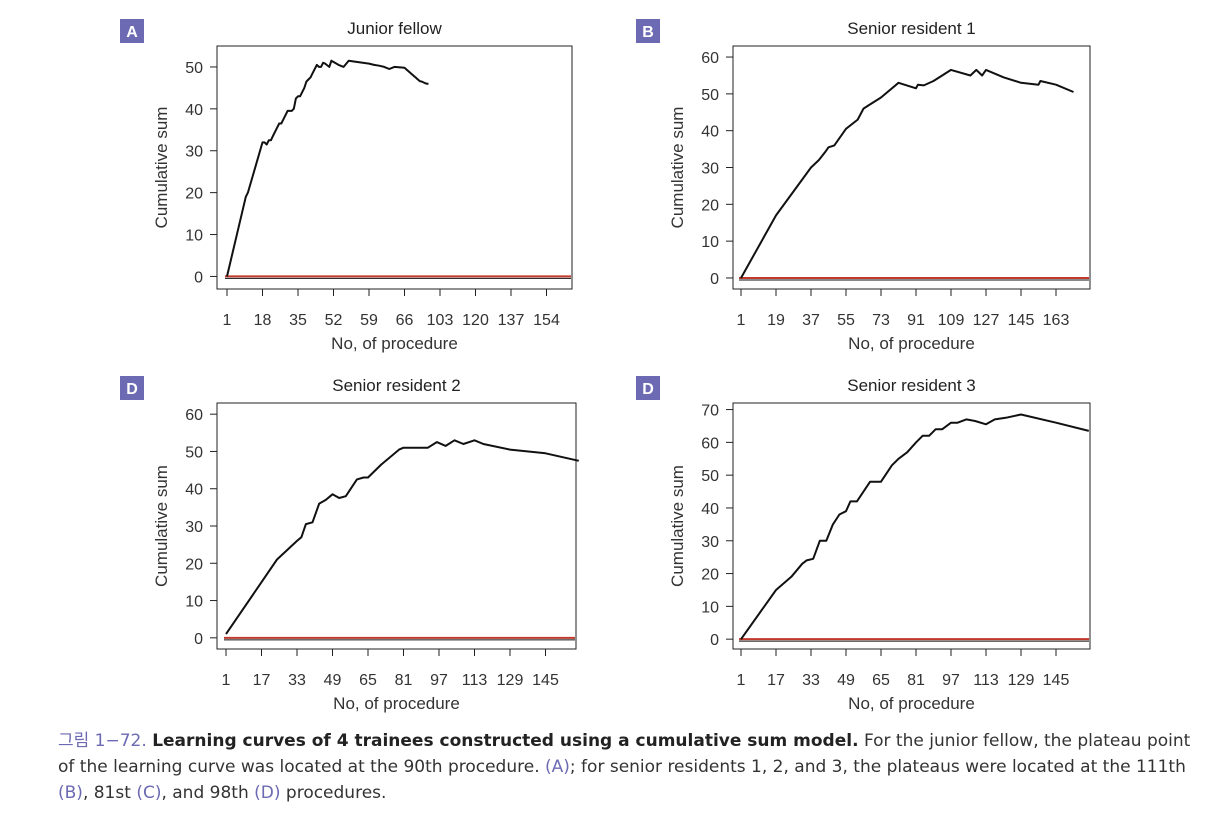  Describe the element at coordinates (911, 385) in the screenshot. I see `chart-title: Senior resident 3` at that location.